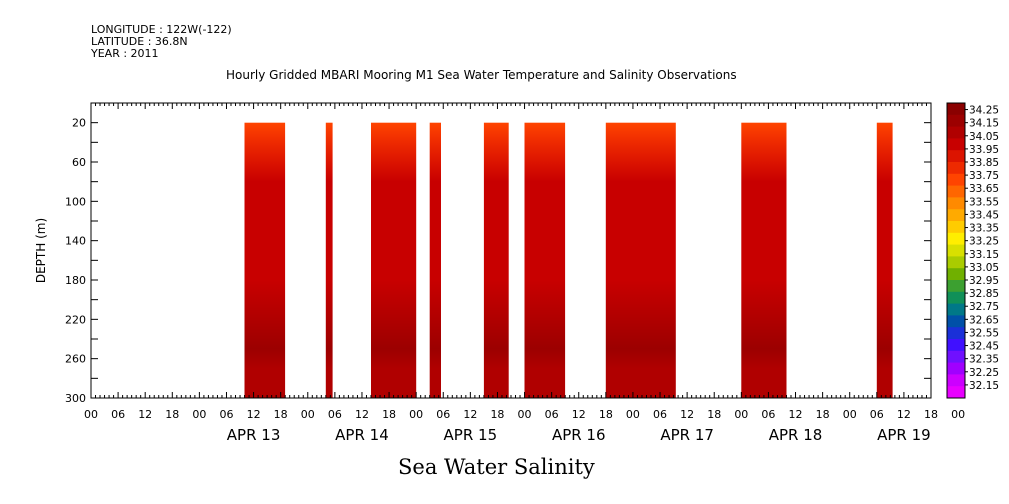  I want to click on colorbar-label: 33.25, so click(984, 242).